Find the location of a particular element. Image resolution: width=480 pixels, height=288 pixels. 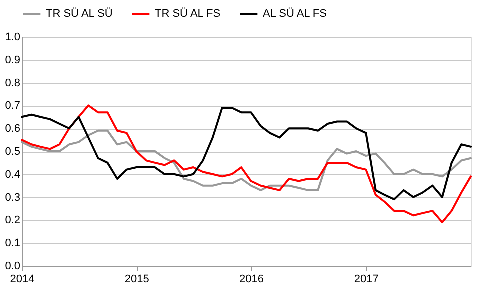

x-tick-label: 2014 is located at coordinates (22, 280).